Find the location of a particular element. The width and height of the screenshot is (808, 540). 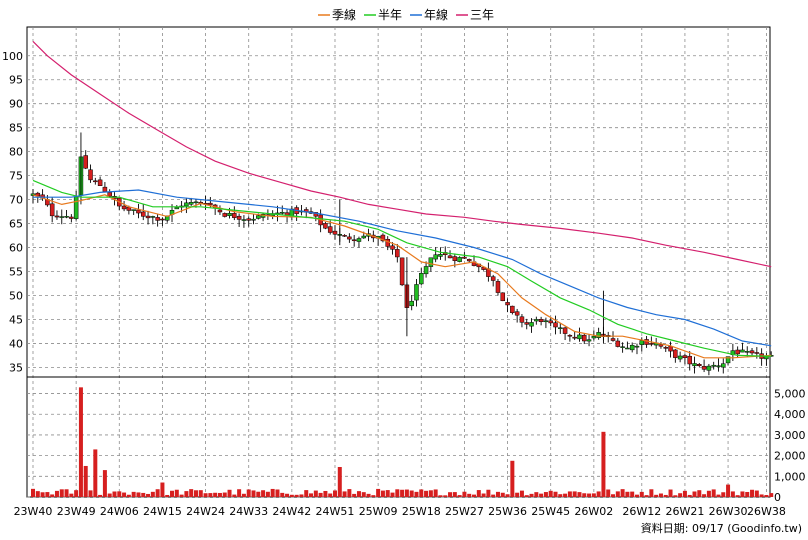

x-tick-label: 26W21 is located at coordinates (684, 511).